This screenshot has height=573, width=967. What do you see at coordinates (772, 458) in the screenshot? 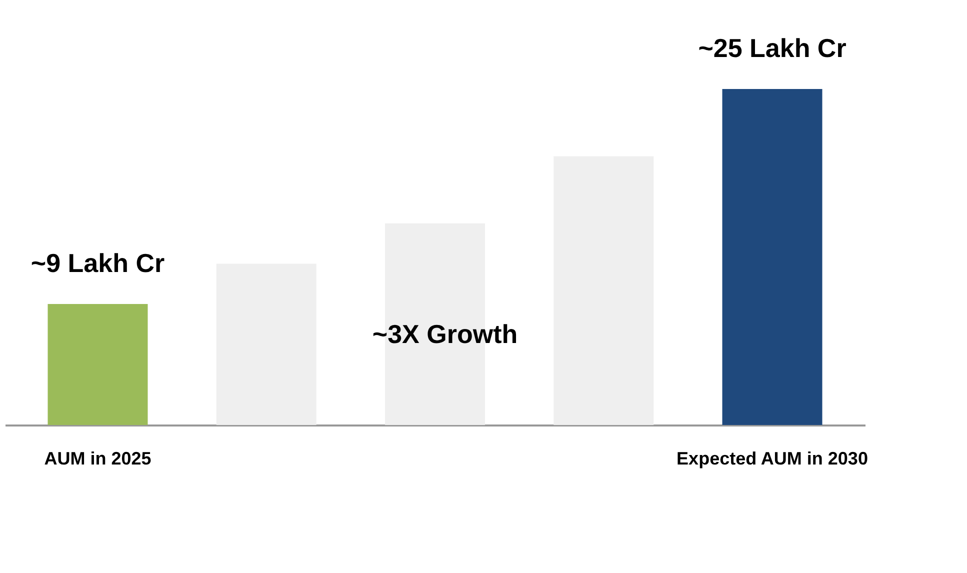
I see `x-tick-label: Expected AUM in 2030` at bounding box center [772, 458].